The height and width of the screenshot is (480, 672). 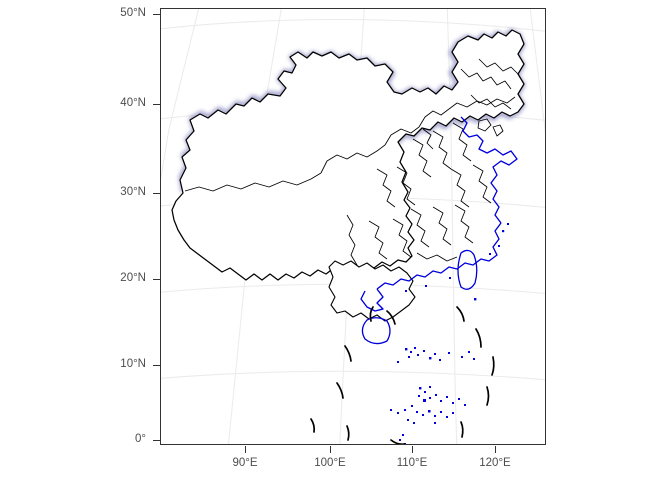 I want to click on nine-dash-line, so click(x=402, y=375).